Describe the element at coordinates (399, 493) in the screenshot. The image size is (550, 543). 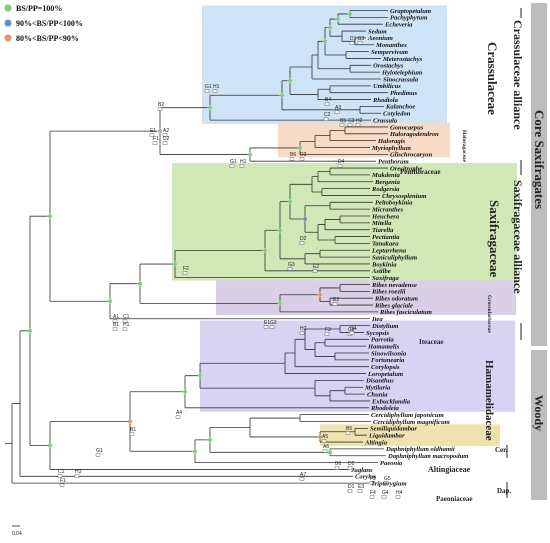
I see `node-mark-label: H4` at that location.